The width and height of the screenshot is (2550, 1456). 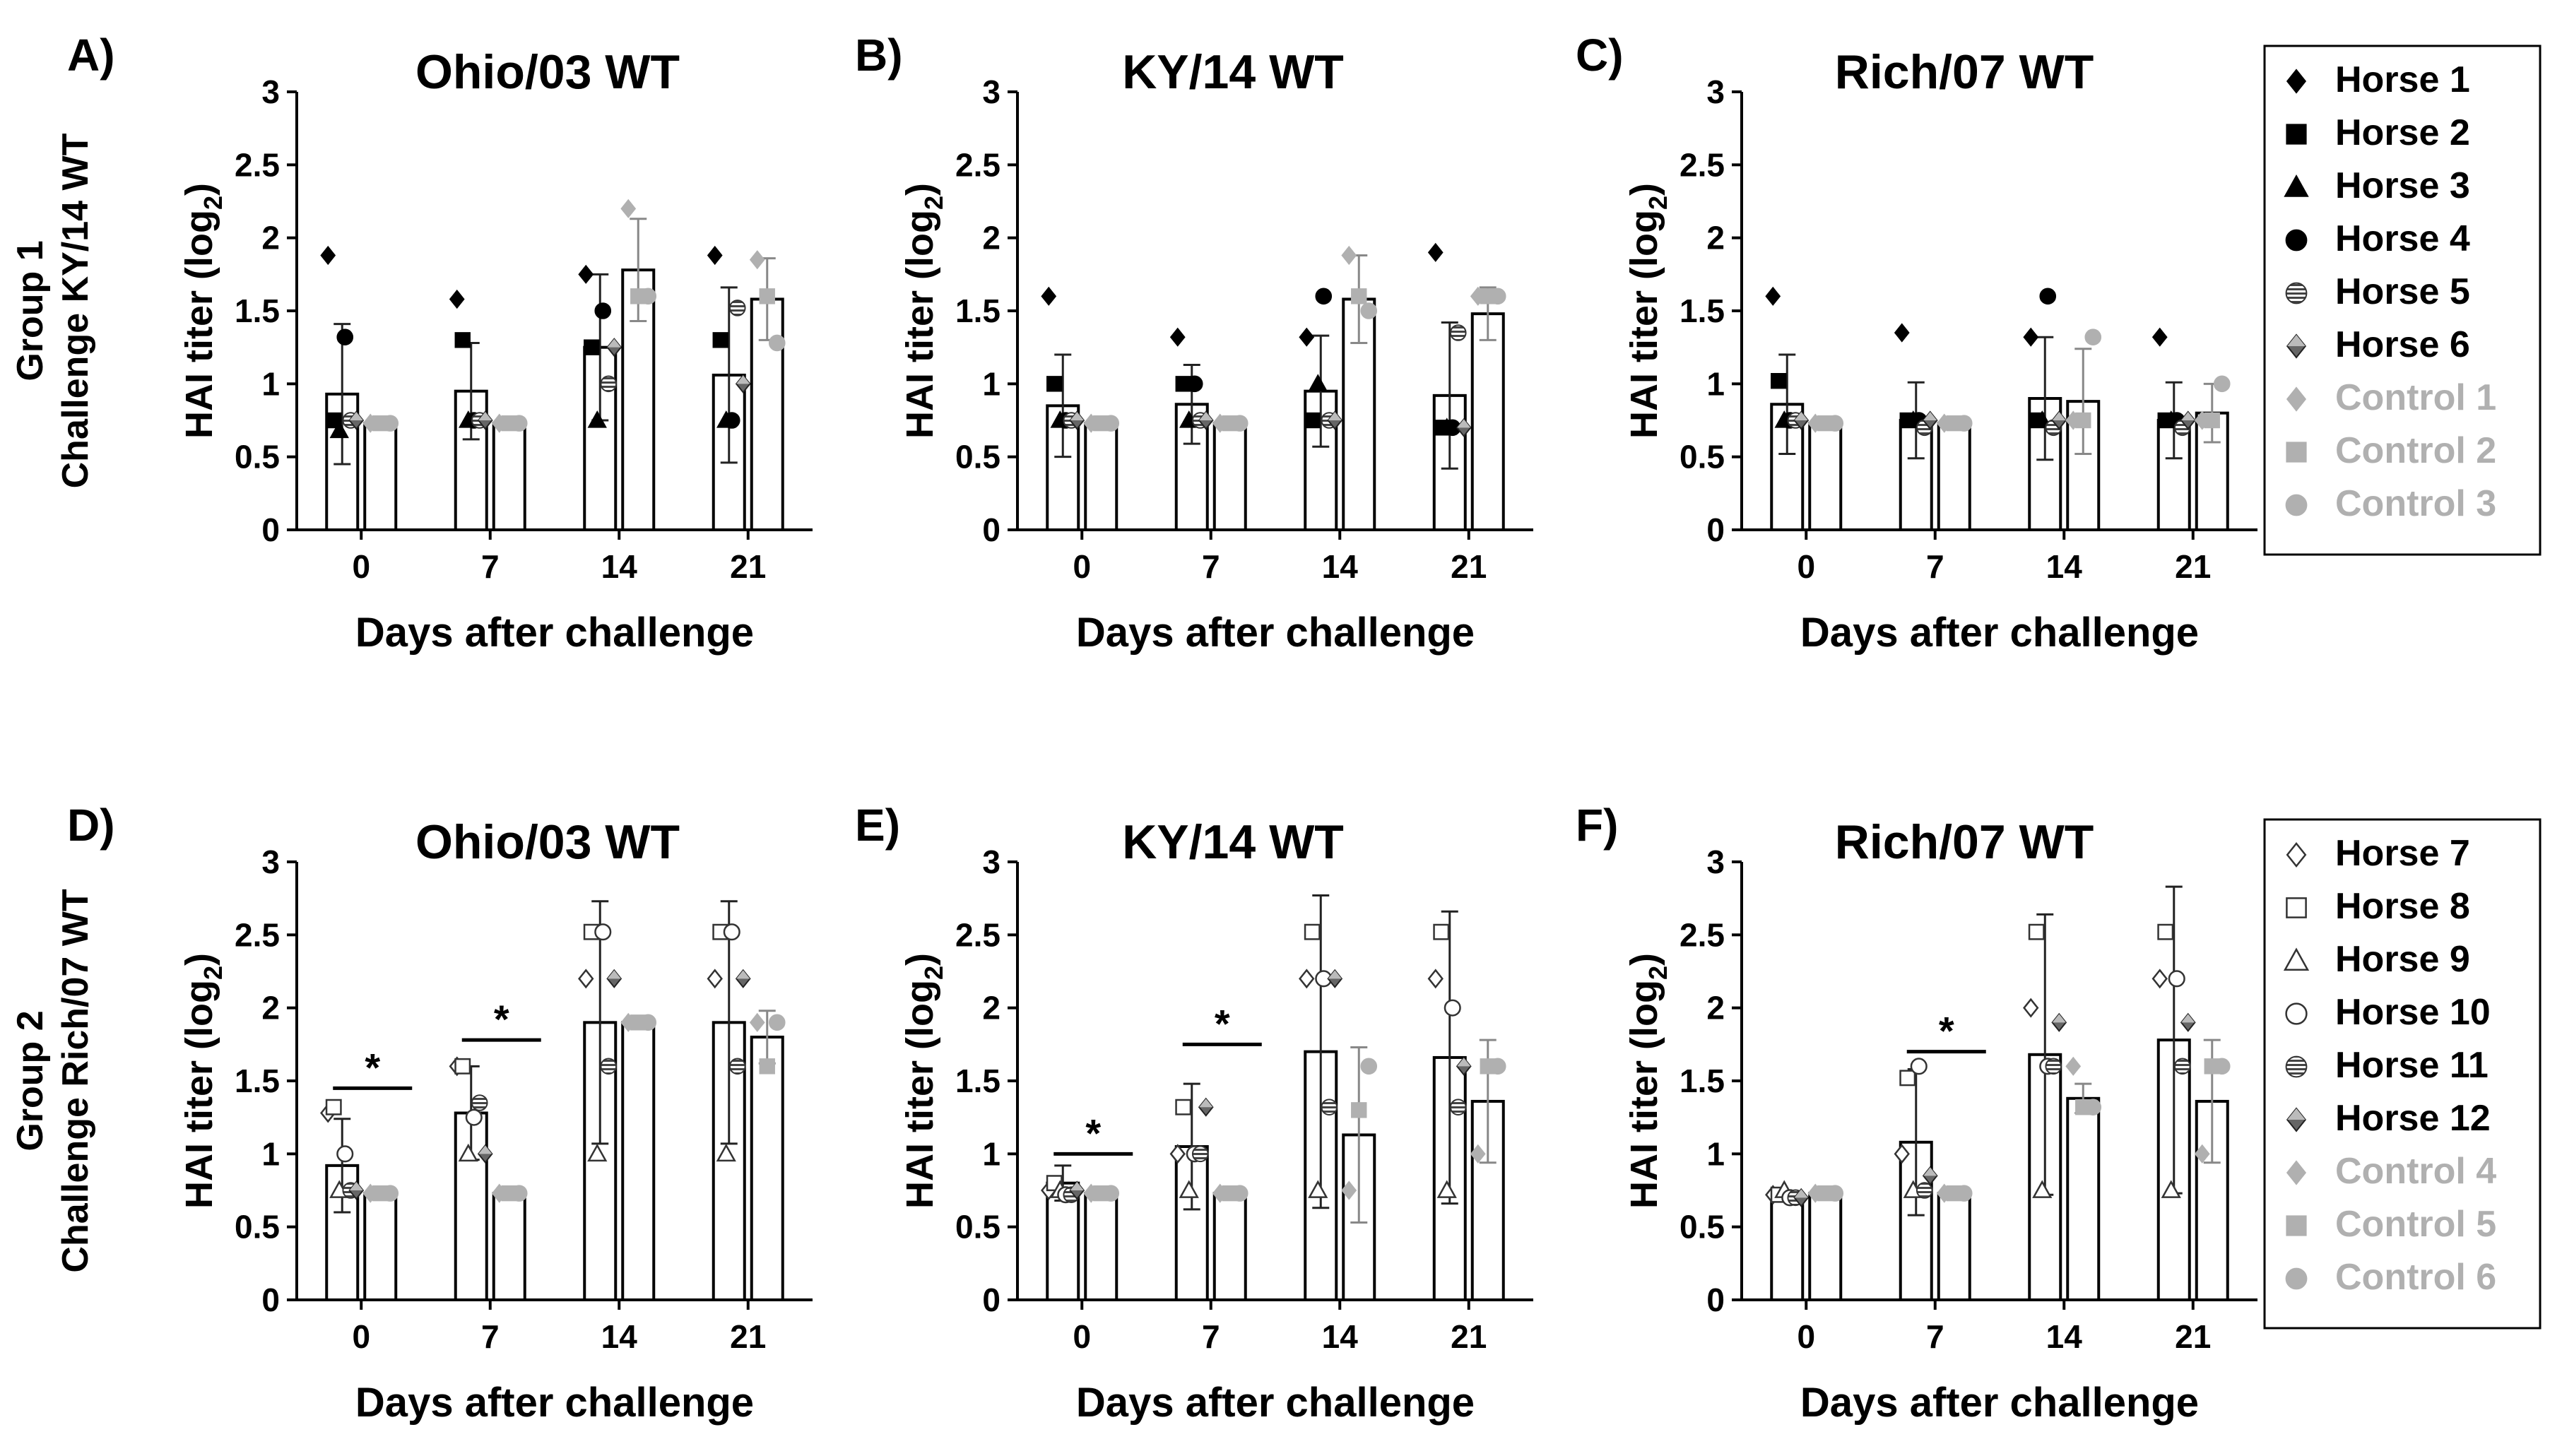 What do you see at coordinates (978, 310) in the screenshot?
I see `y-tick-label: 1.5` at bounding box center [978, 310].